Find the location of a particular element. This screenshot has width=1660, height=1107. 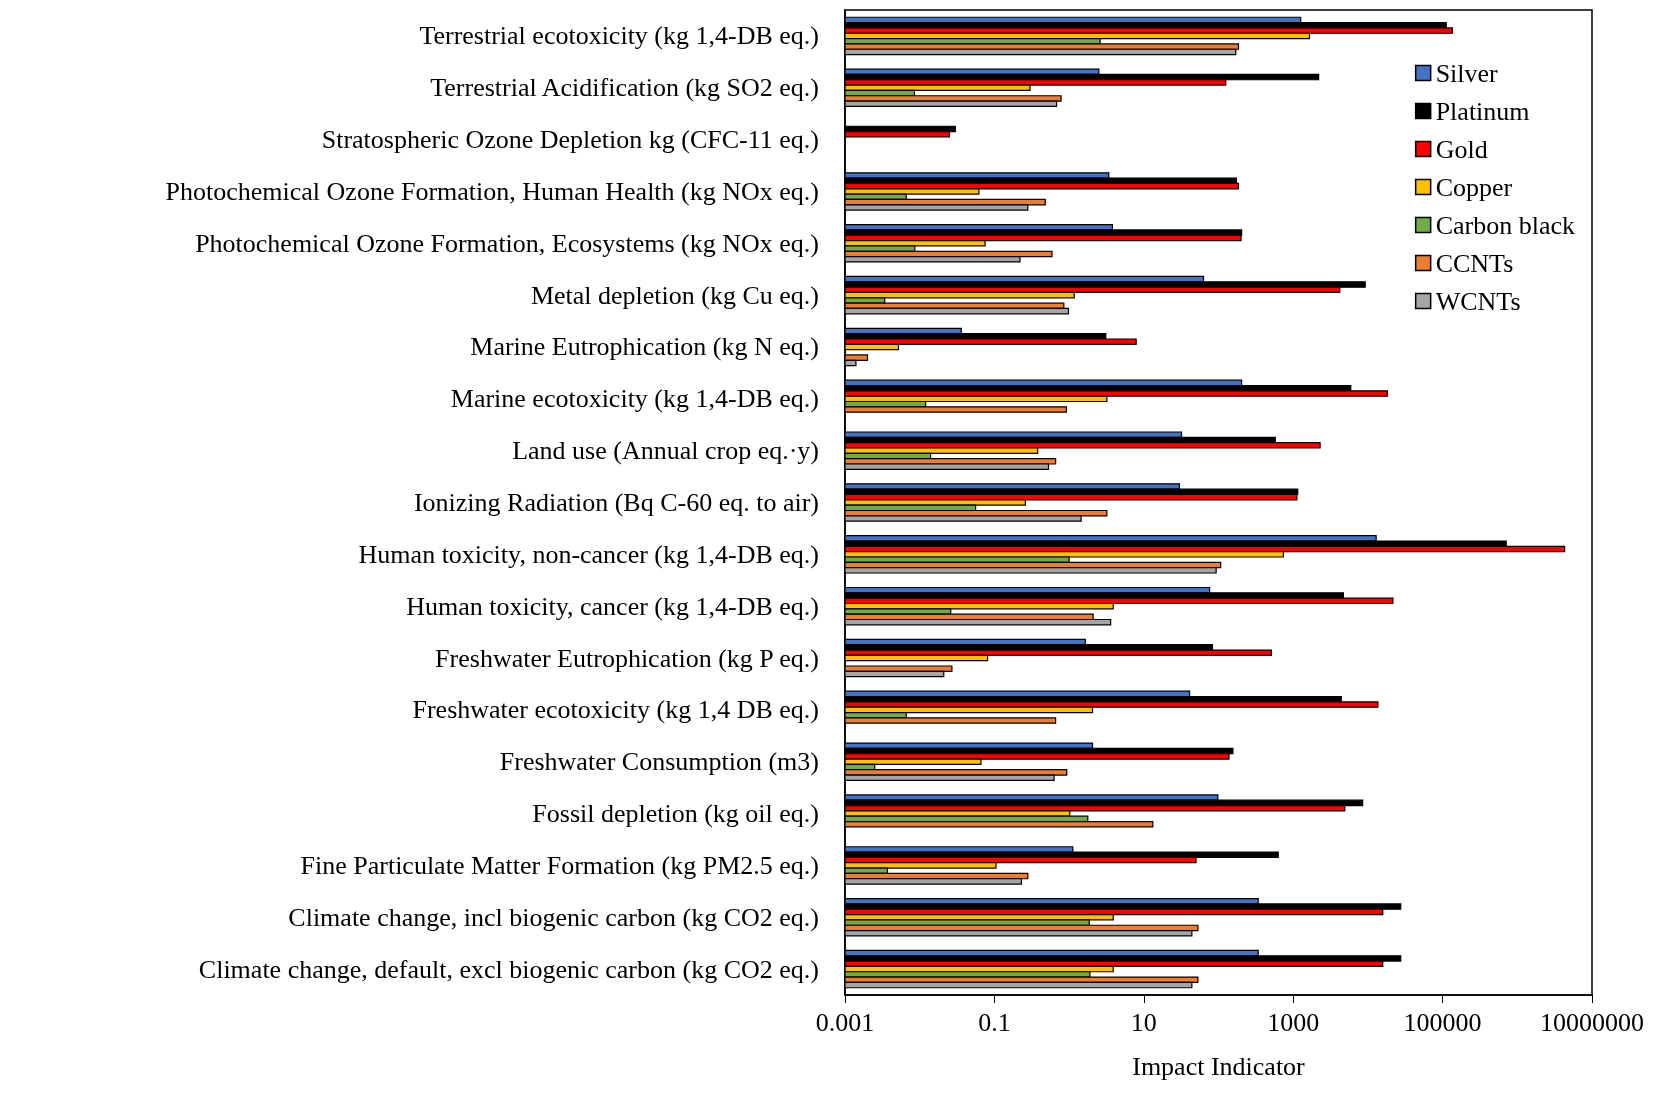

y-tick-label: Terrestrial ecotoxicity (kg 1,4-DB eq.) is located at coordinates (619, 36).